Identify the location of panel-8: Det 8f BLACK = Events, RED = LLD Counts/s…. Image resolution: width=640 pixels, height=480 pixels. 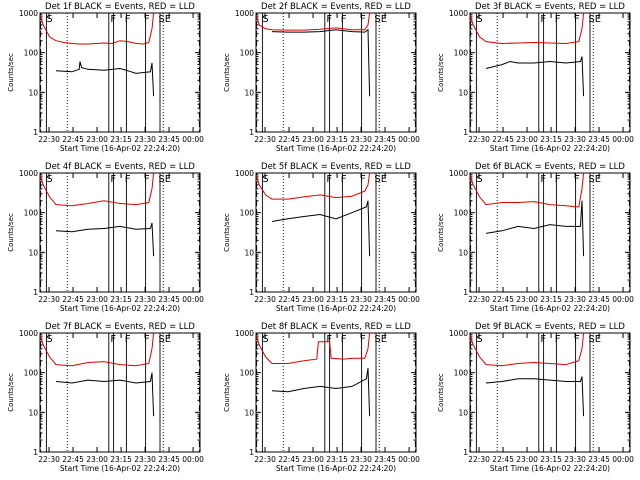
(321, 397).